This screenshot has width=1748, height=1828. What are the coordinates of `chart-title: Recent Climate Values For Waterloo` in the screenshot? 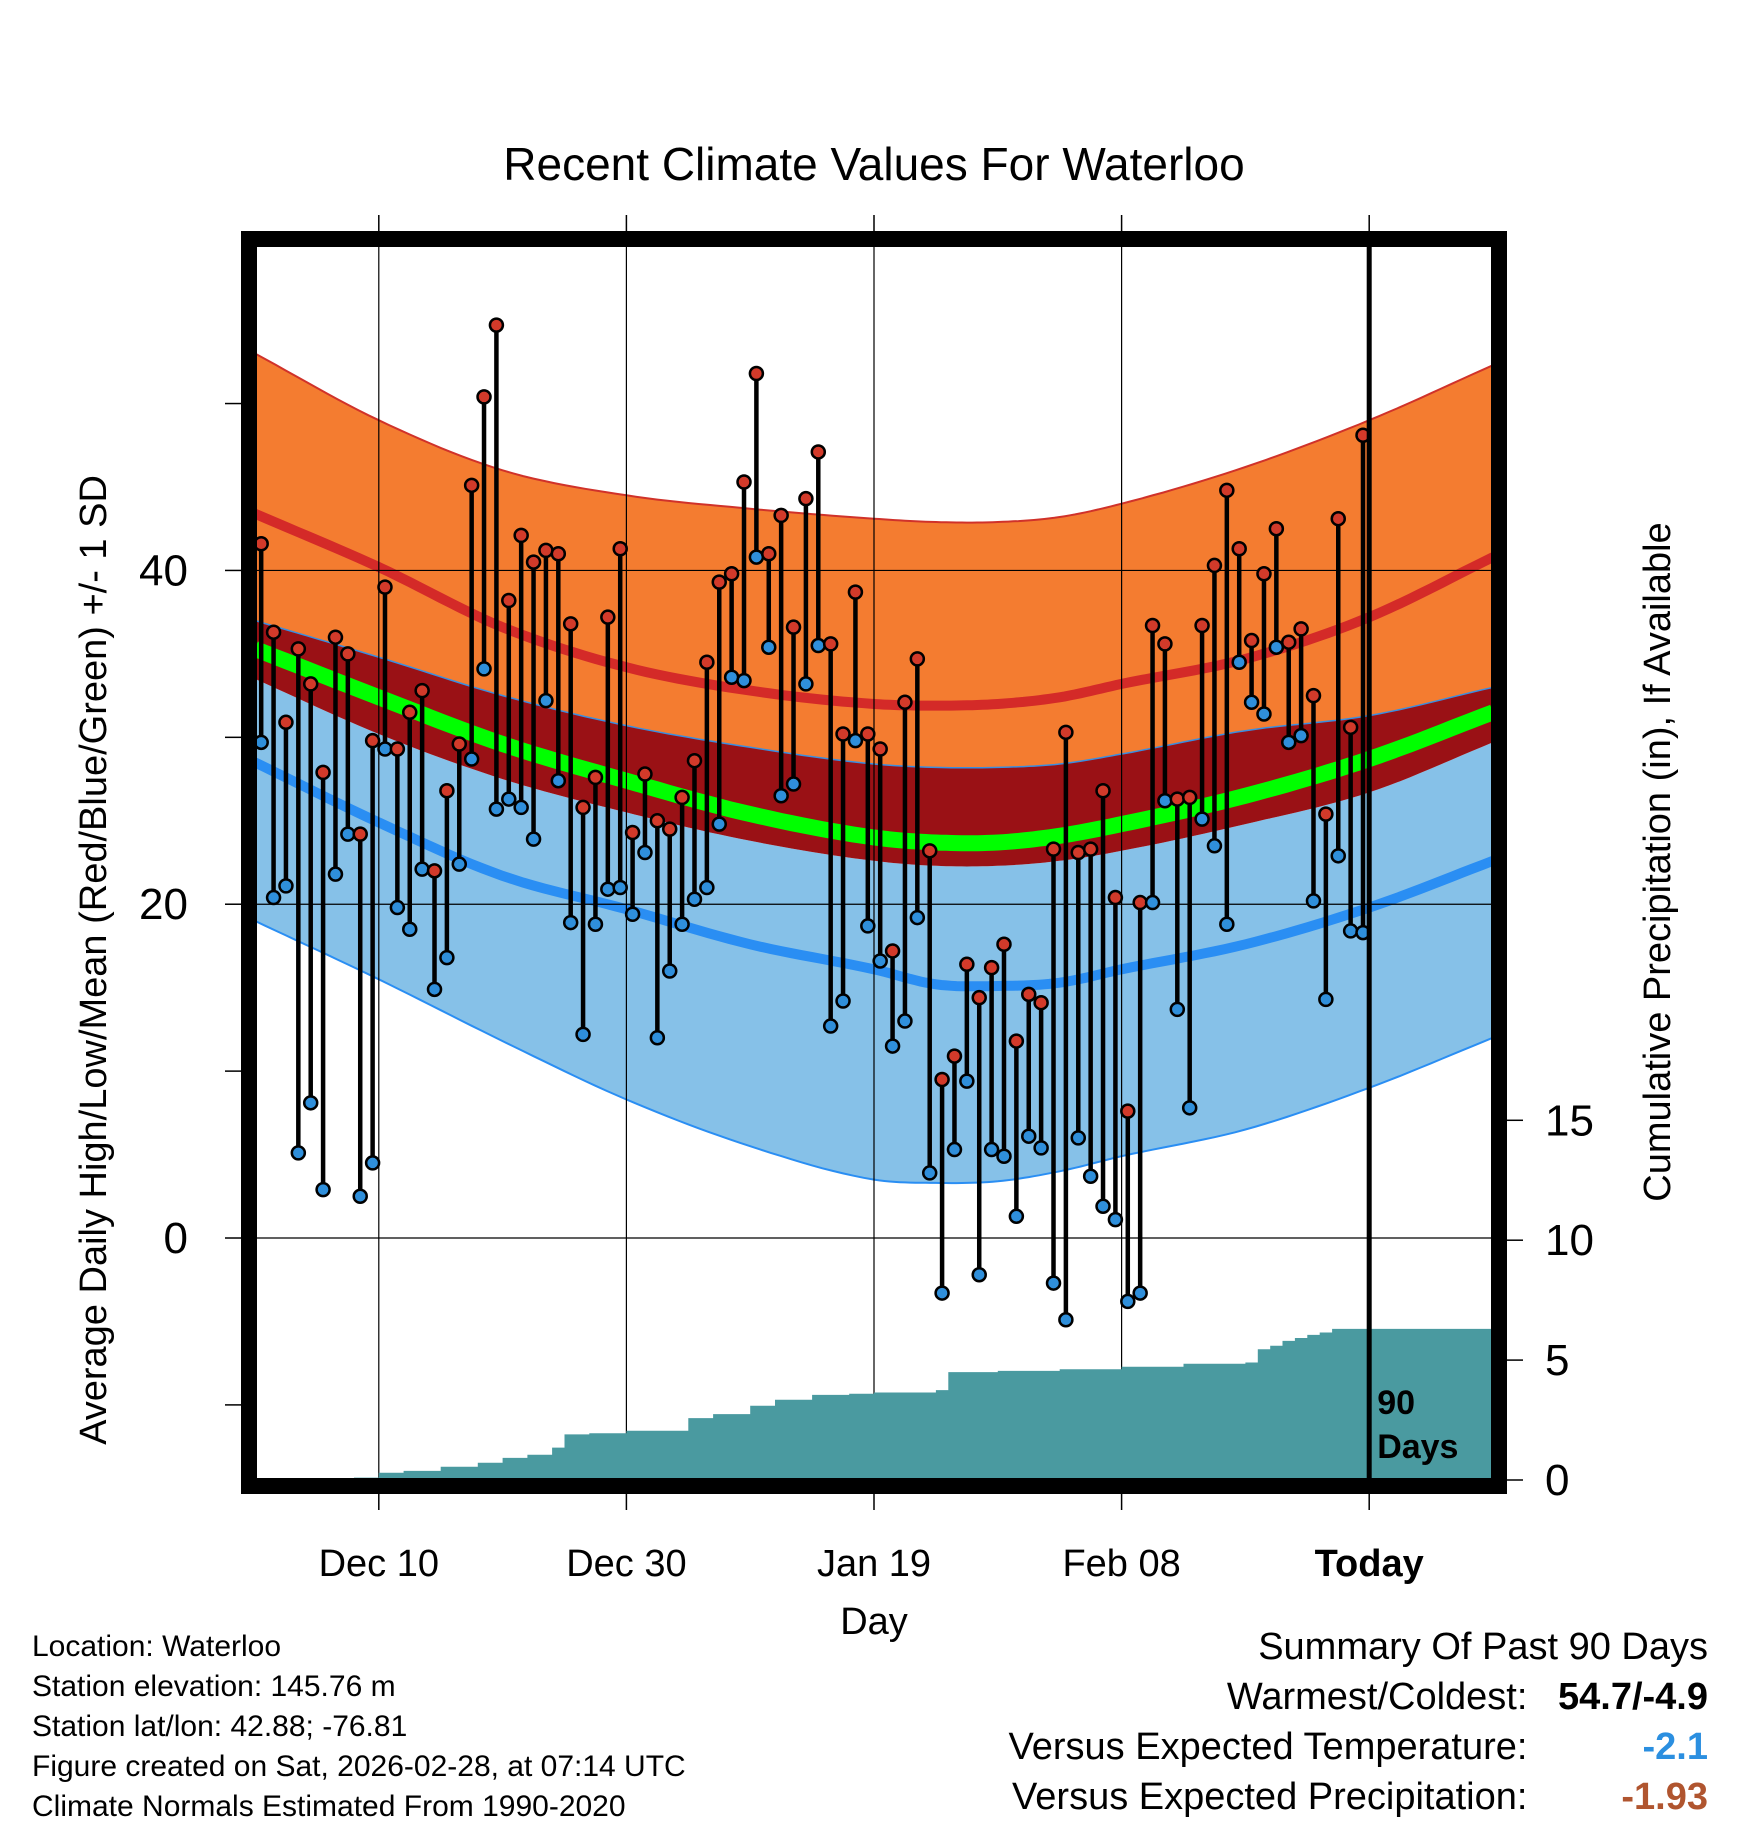 It's located at (873, 164).